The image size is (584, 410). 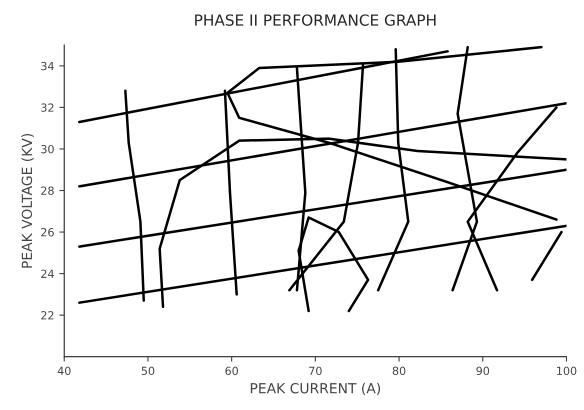 What do you see at coordinates (47, 190) in the screenshot?
I see `y-tick-label: 28` at bounding box center [47, 190].